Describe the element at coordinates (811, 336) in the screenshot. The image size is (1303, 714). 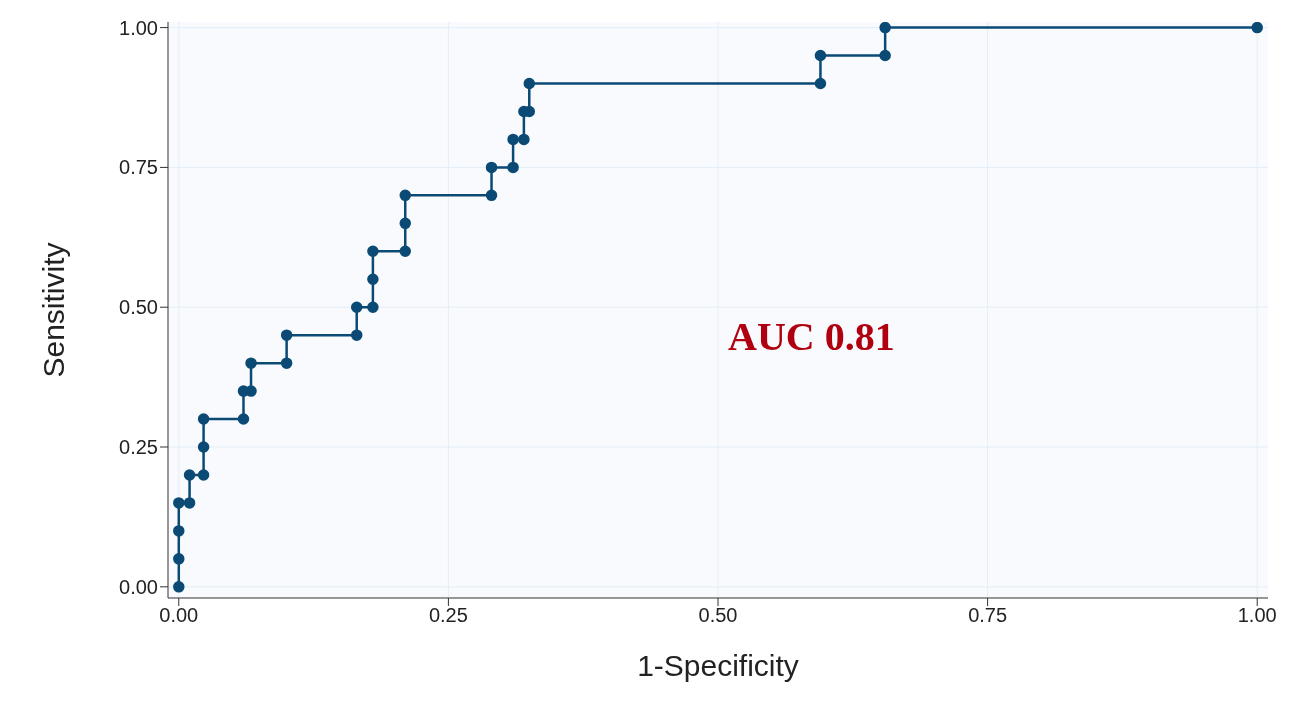
I see `annotation: AUC 0.81` at that location.